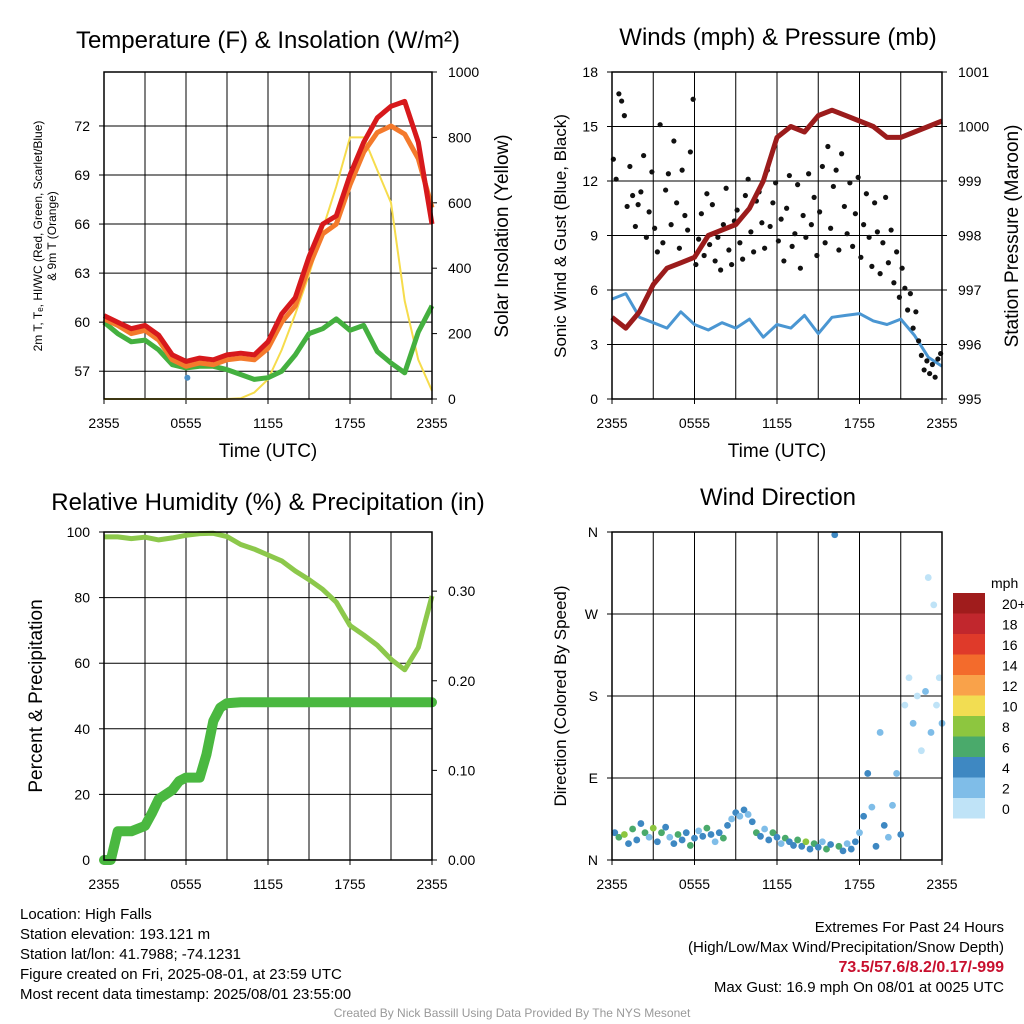 The height and width of the screenshot is (1024, 1024). Describe the element at coordinates (777, 330) in the screenshot. I see `wind-speed-line` at that location.